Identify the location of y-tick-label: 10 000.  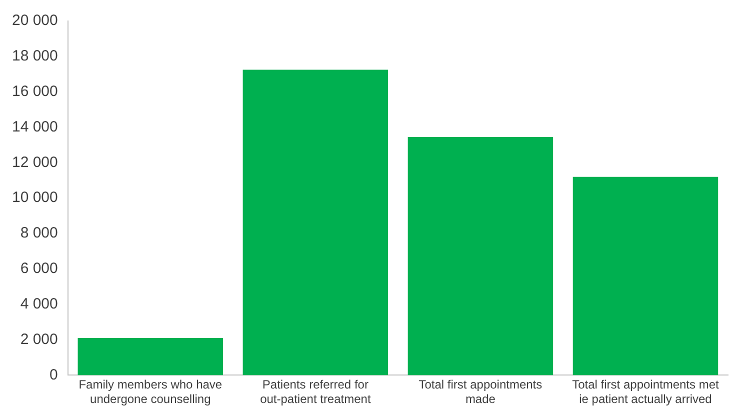
(35, 197).